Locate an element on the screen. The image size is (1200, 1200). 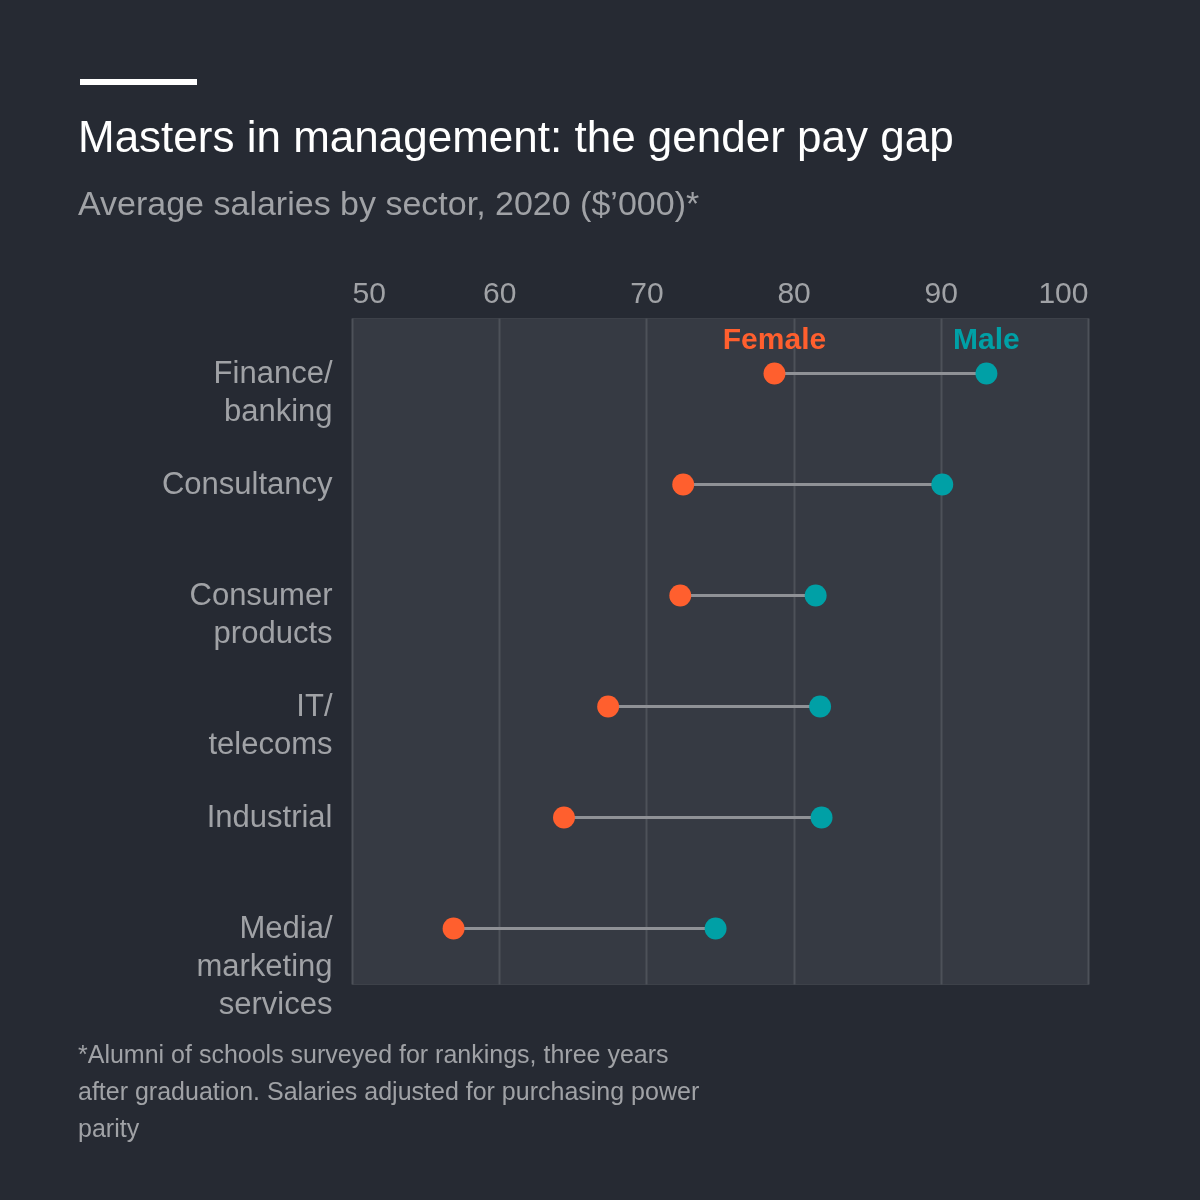
x-tick-label: 80 is located at coordinates (794, 292).